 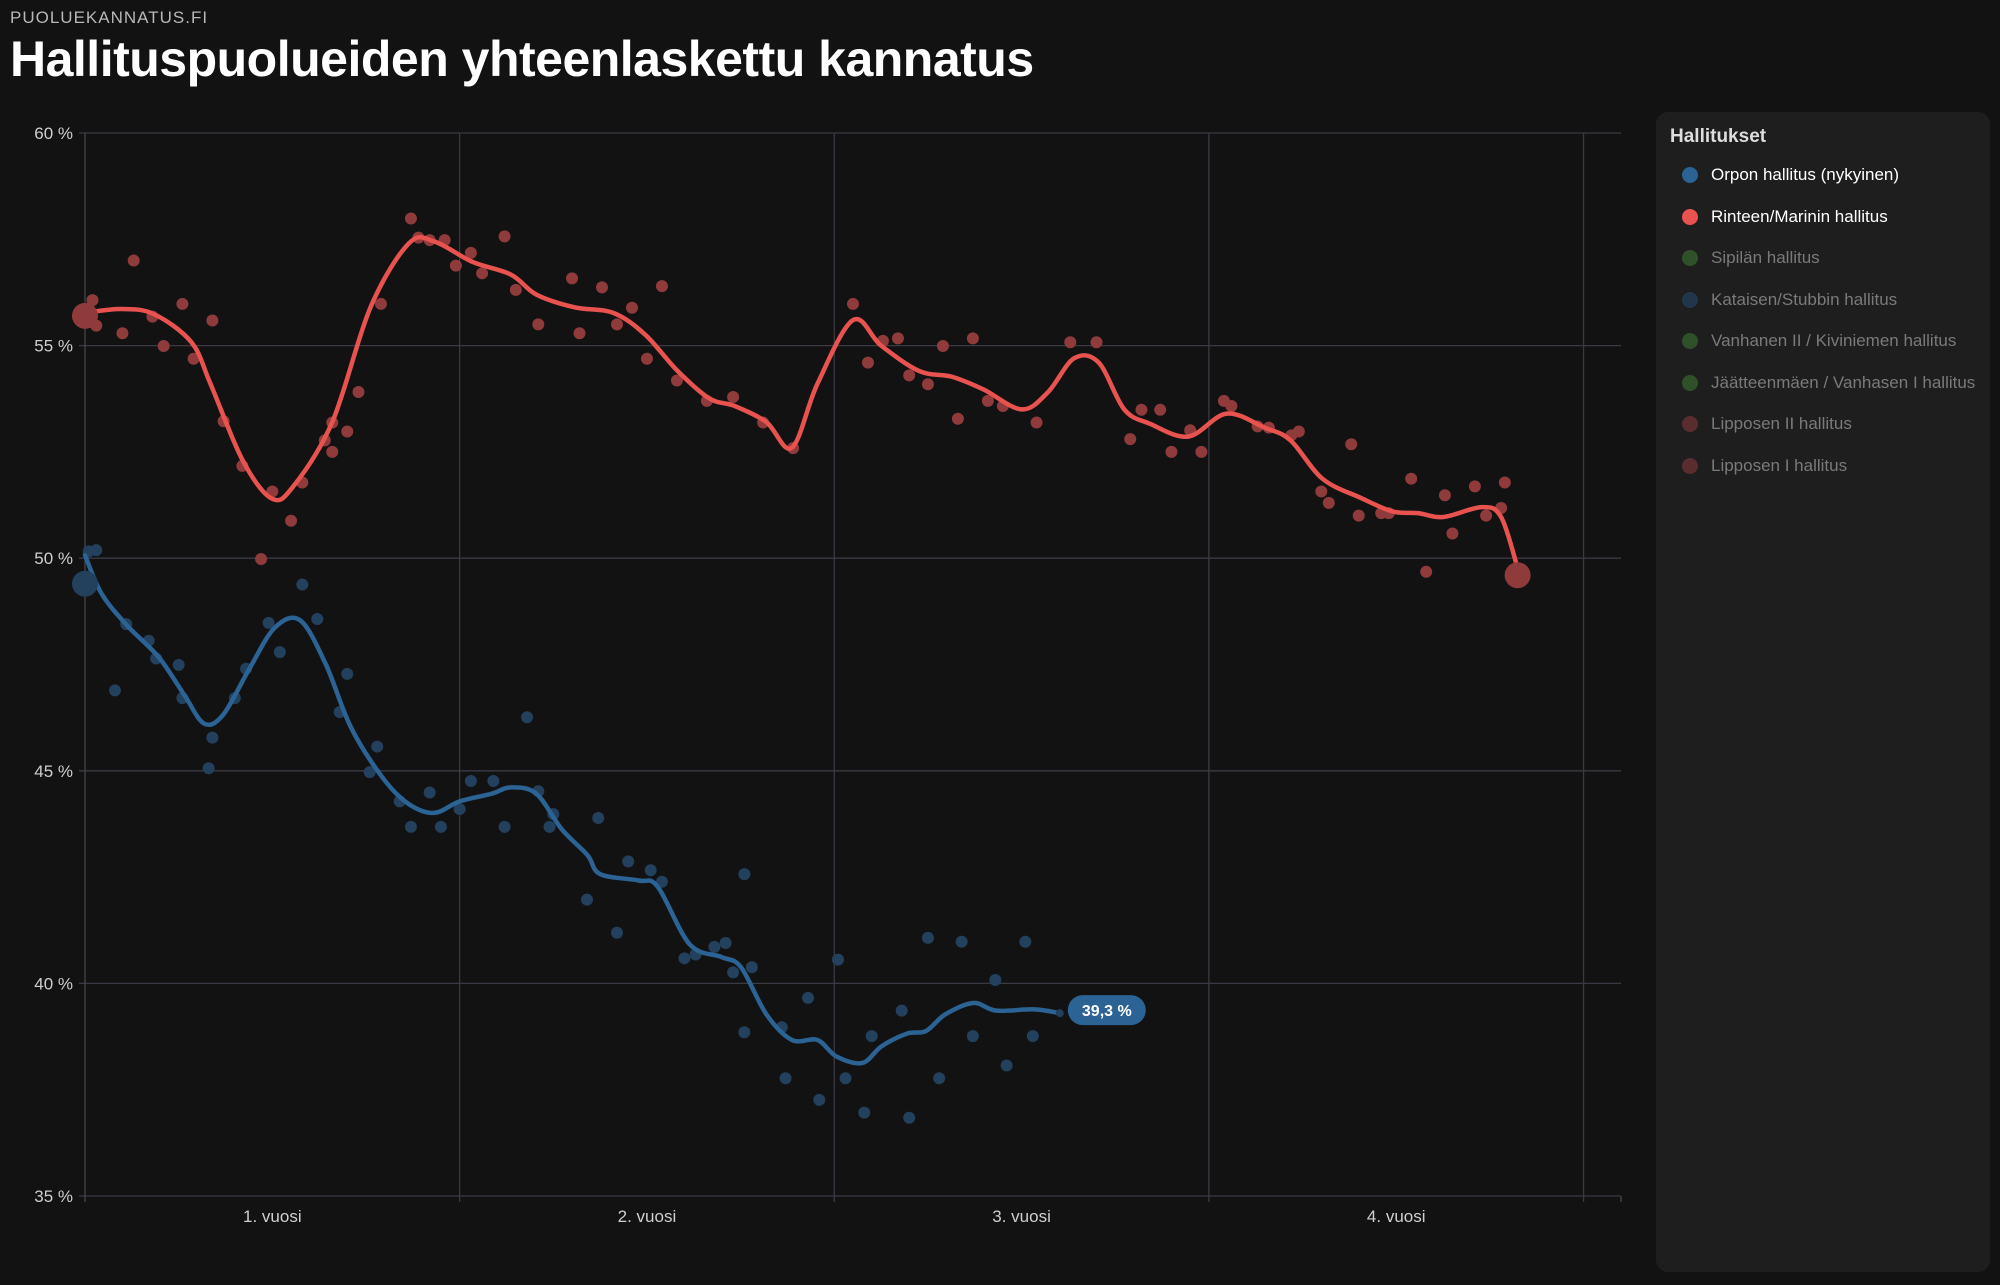 What do you see at coordinates (53, 1196) in the screenshot?
I see `y-tick-label: 35 %` at bounding box center [53, 1196].